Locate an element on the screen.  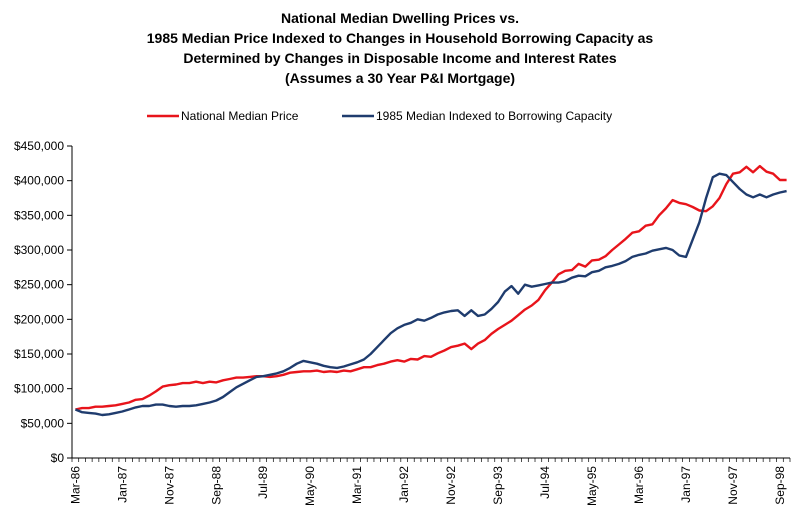
y-tick-label: $100,000 is located at coordinates (39, 389).